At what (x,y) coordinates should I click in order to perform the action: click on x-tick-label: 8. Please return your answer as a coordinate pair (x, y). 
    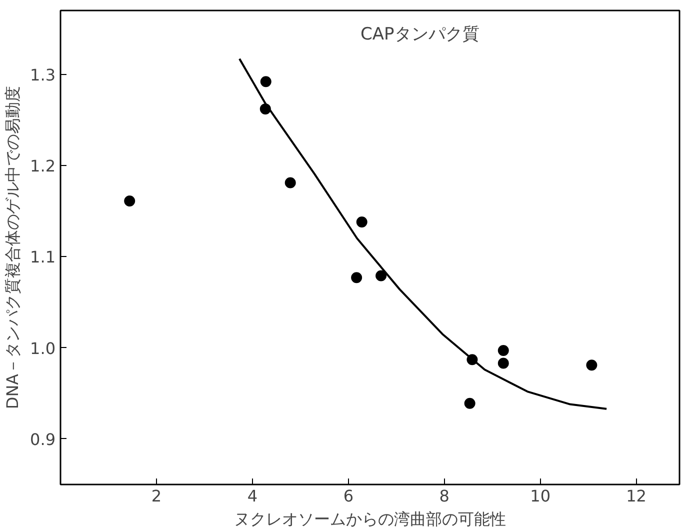
    Looking at the image, I should click on (444, 496).